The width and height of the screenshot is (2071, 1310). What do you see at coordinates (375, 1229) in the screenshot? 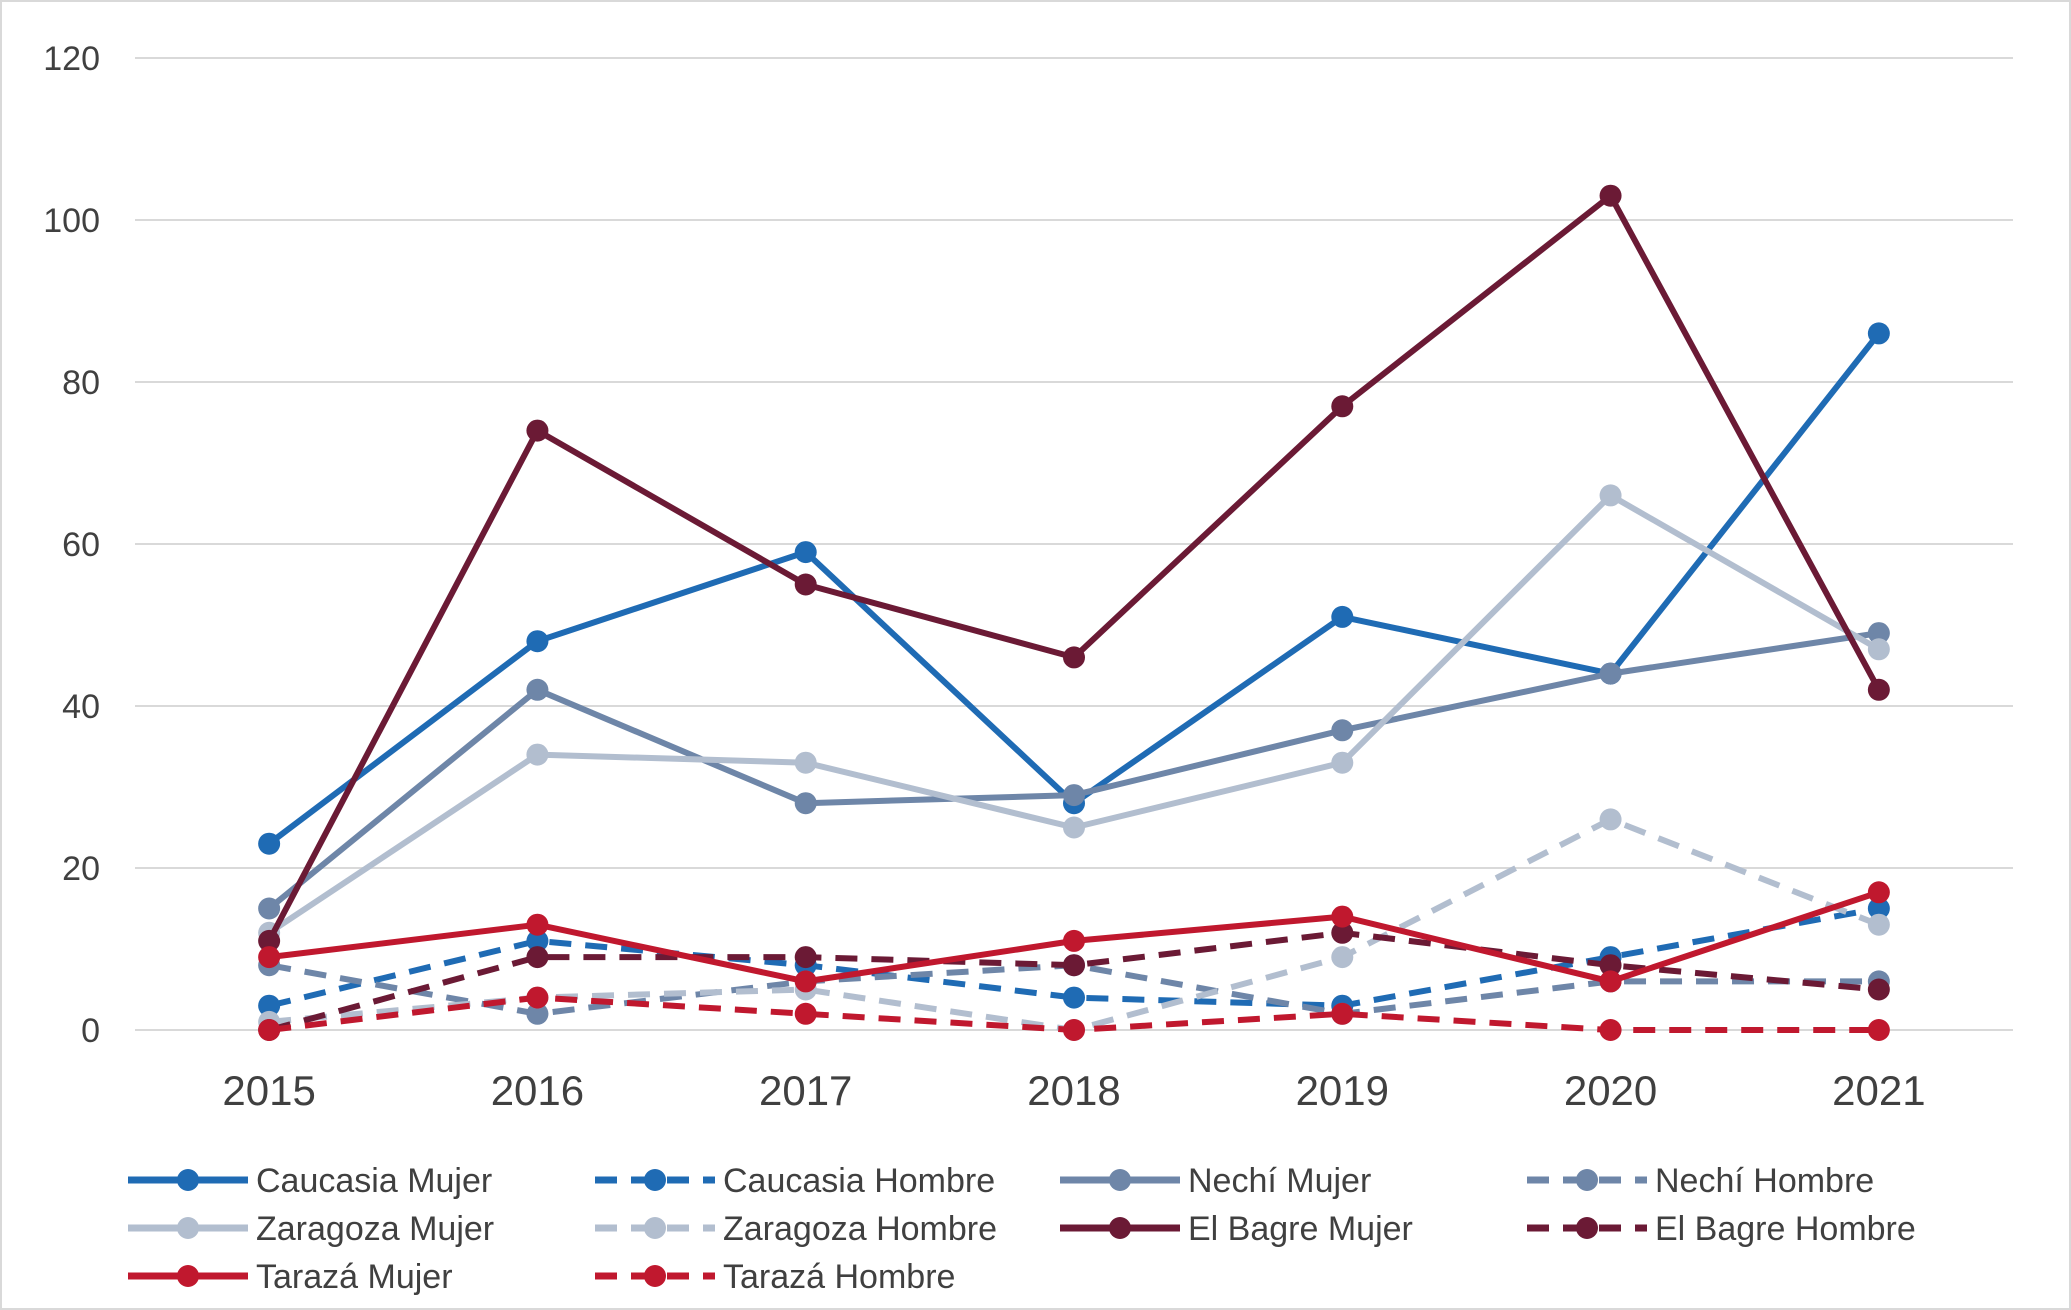
I see `legend-label: Zaragoza Mujer` at bounding box center [375, 1229].